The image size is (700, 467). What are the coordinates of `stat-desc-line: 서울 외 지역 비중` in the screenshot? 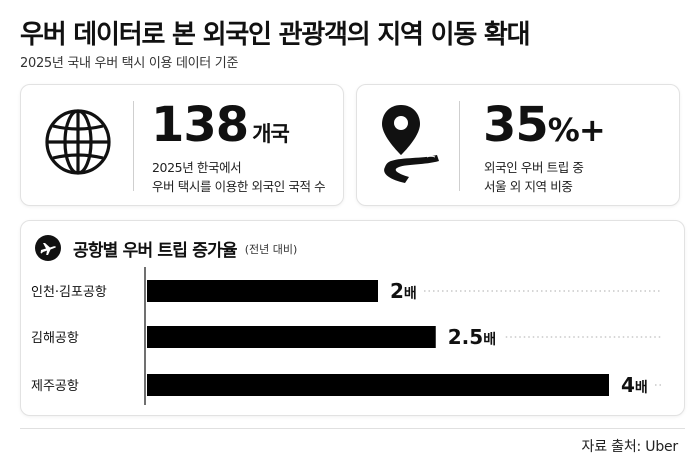 It's located at (528, 186).